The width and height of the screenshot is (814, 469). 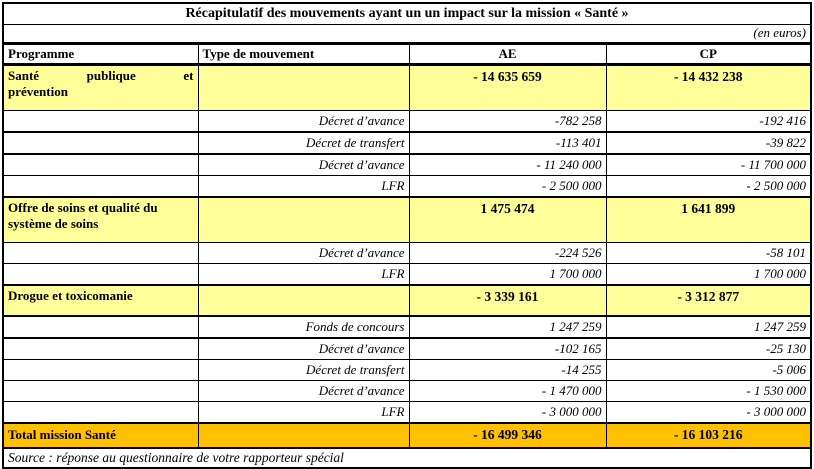 What do you see at coordinates (507, 253) in the screenshot?
I see `ae-value: -224 526` at bounding box center [507, 253].